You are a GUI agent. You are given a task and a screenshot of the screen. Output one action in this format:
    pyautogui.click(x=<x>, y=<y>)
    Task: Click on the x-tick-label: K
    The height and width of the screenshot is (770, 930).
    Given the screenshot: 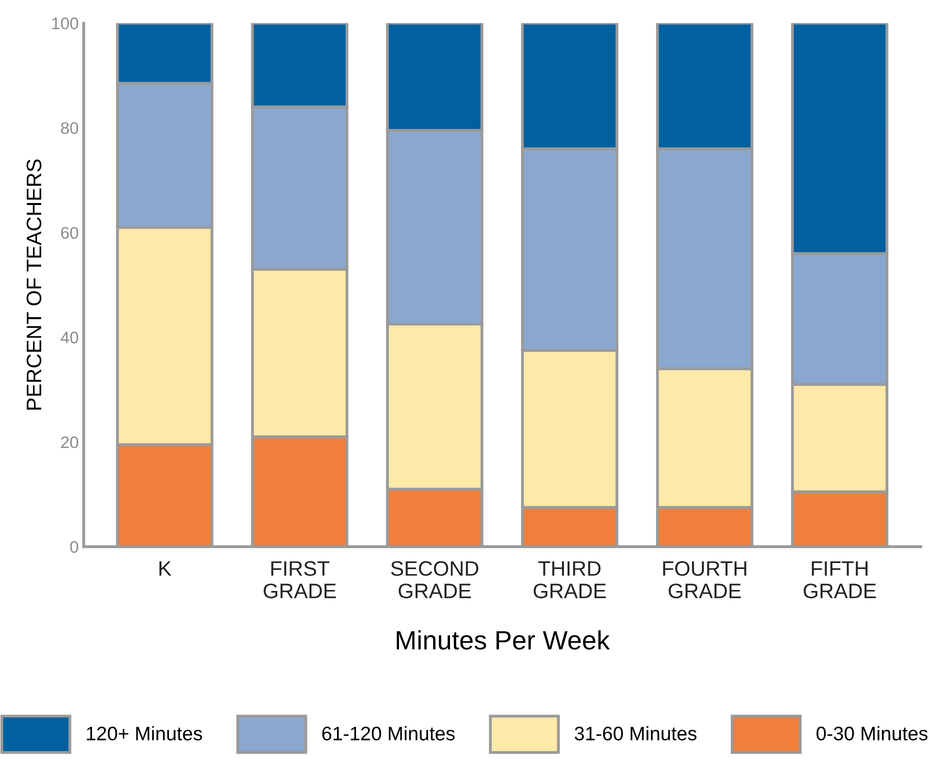 What is the action you would take?
    pyautogui.click(x=165, y=568)
    